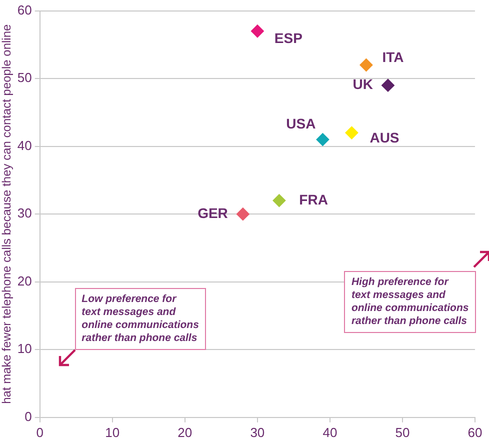 This screenshot has width=489, height=448. I want to click on annotation: ITA, so click(393, 56).